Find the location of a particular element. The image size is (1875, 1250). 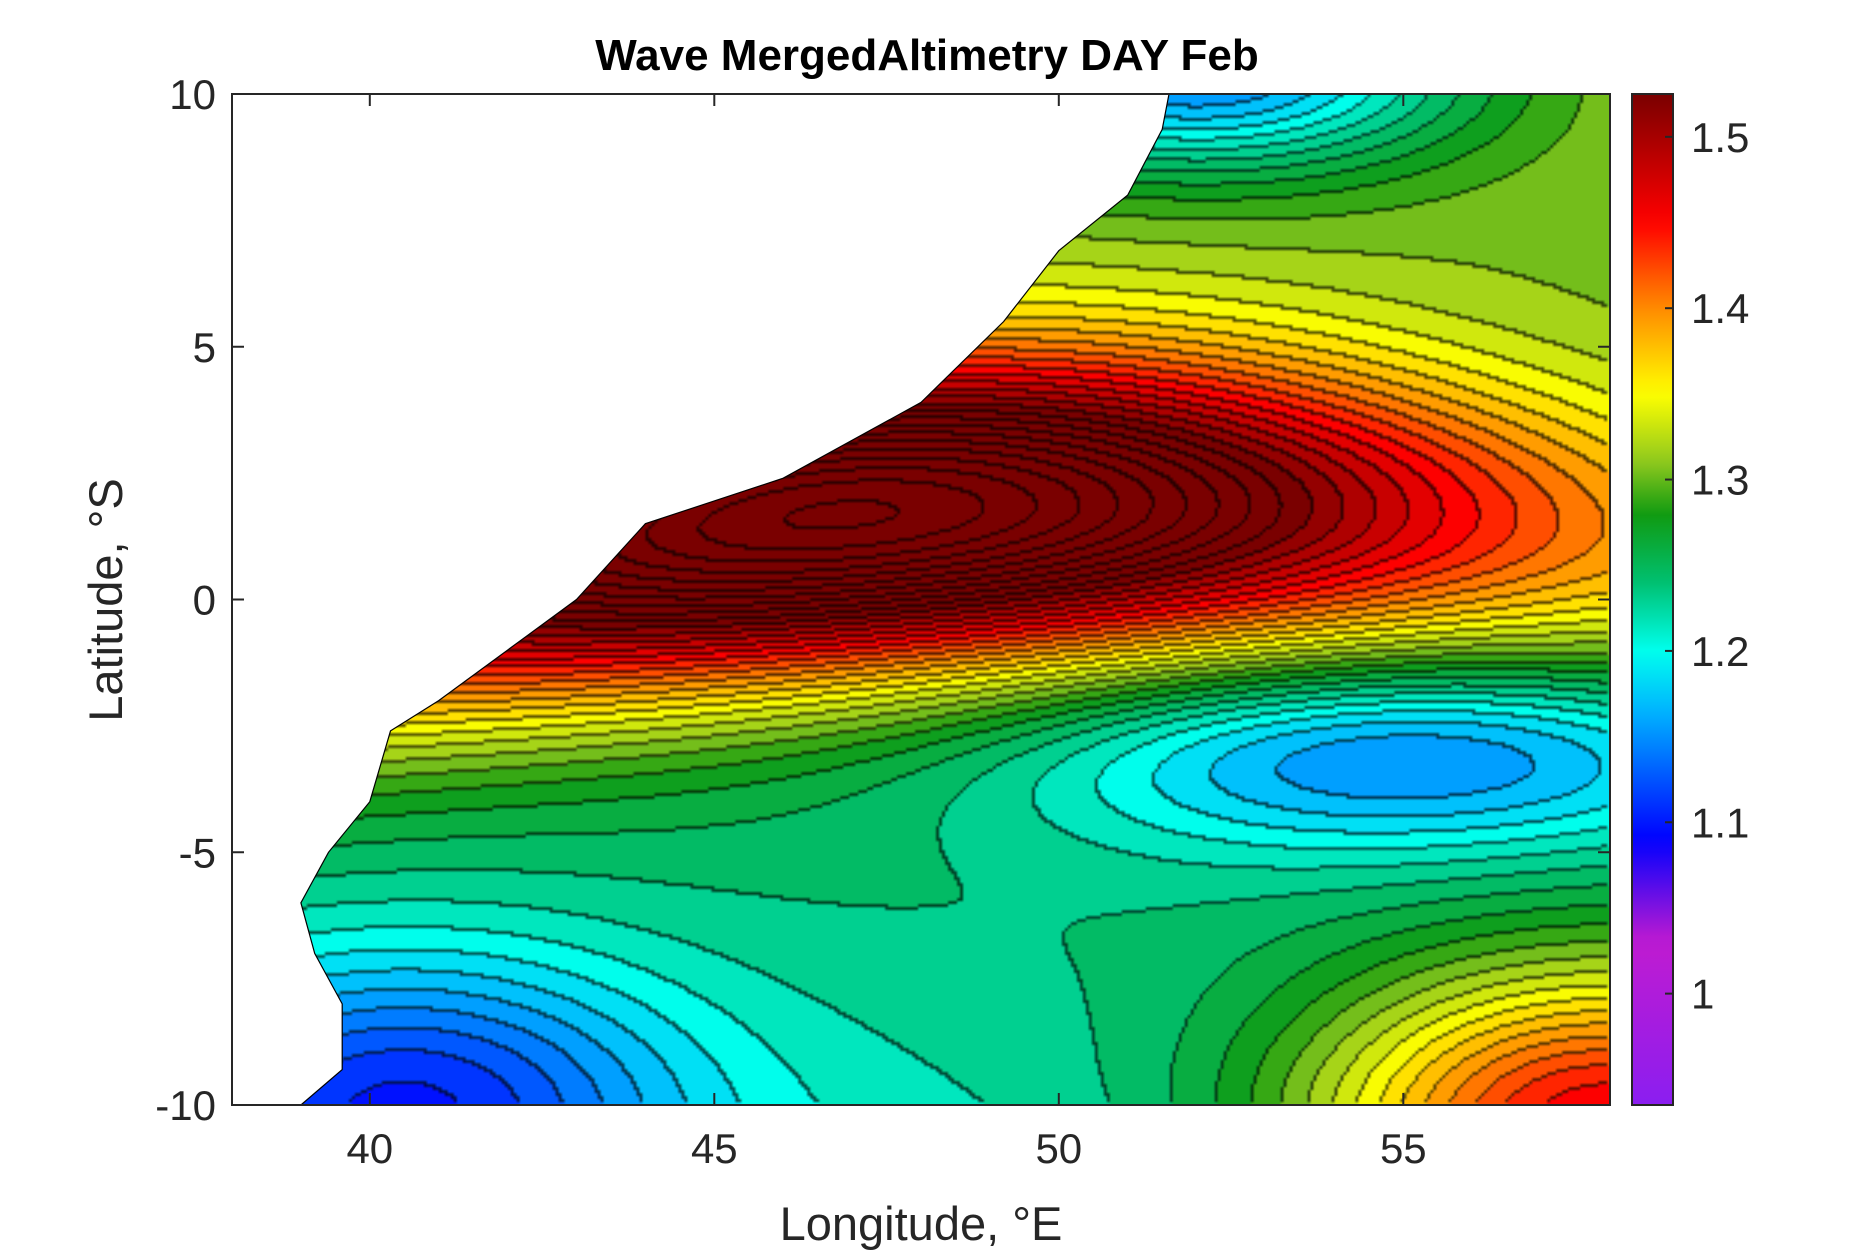

colorbar-tick-label: 1.5 is located at coordinates (1720, 137).